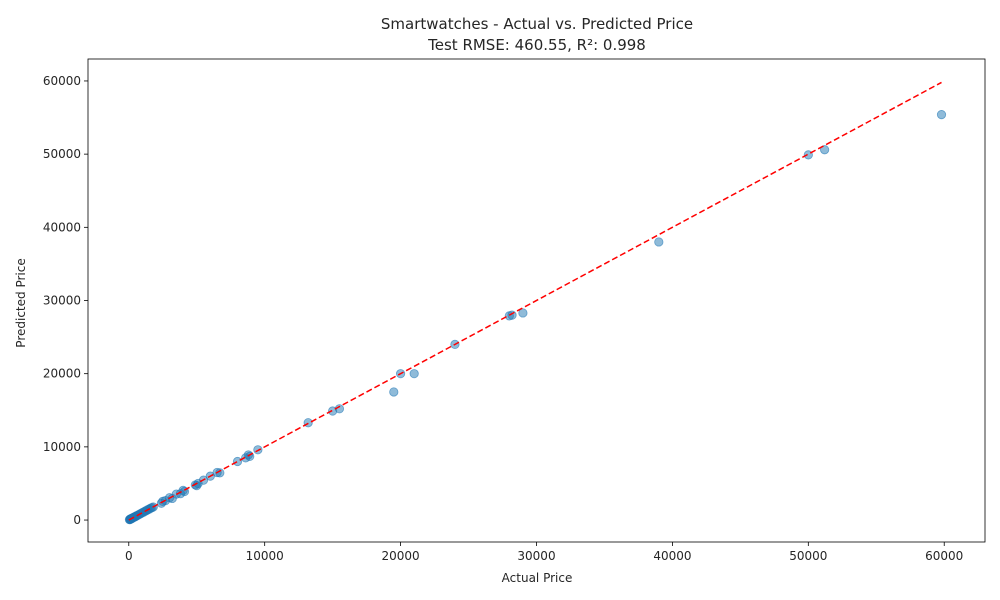 The width and height of the screenshot is (1000, 600). What do you see at coordinates (77, 520) in the screenshot?
I see `y-tick-label: 0` at bounding box center [77, 520].